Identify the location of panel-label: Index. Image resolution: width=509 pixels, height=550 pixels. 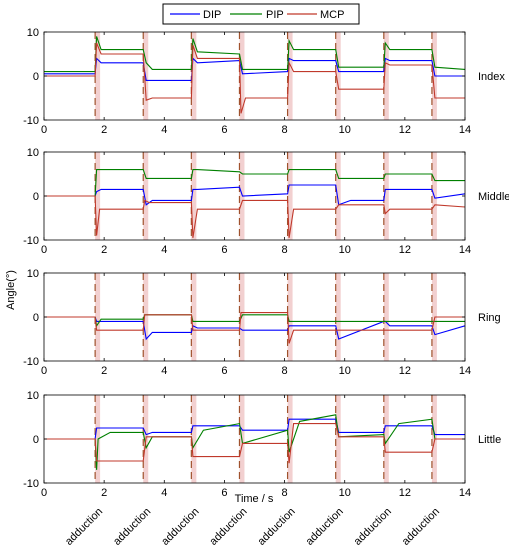
(491, 77).